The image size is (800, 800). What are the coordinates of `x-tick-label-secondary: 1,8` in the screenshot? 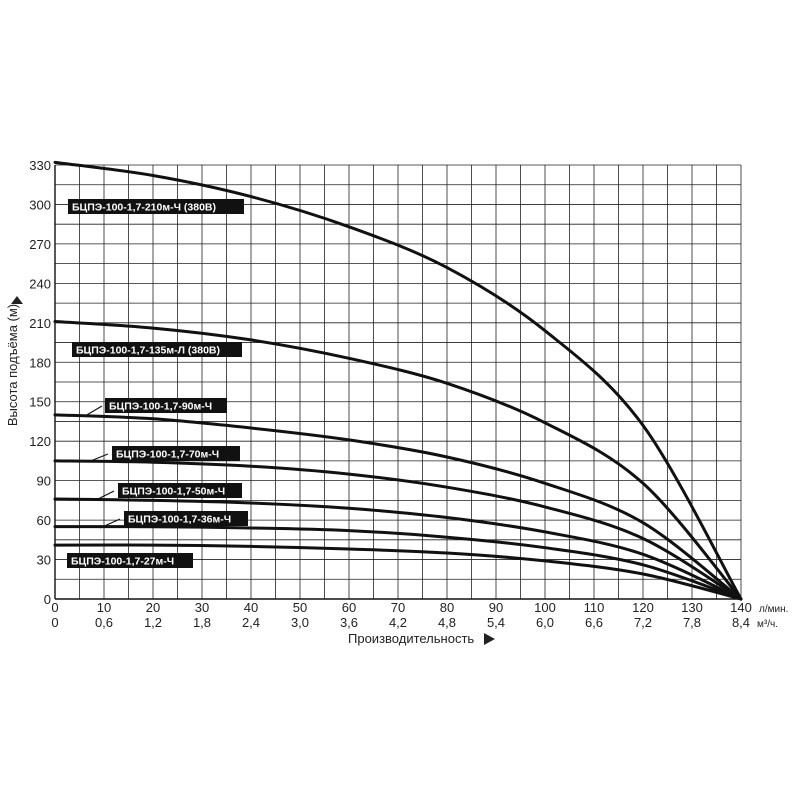 It's located at (202, 622).